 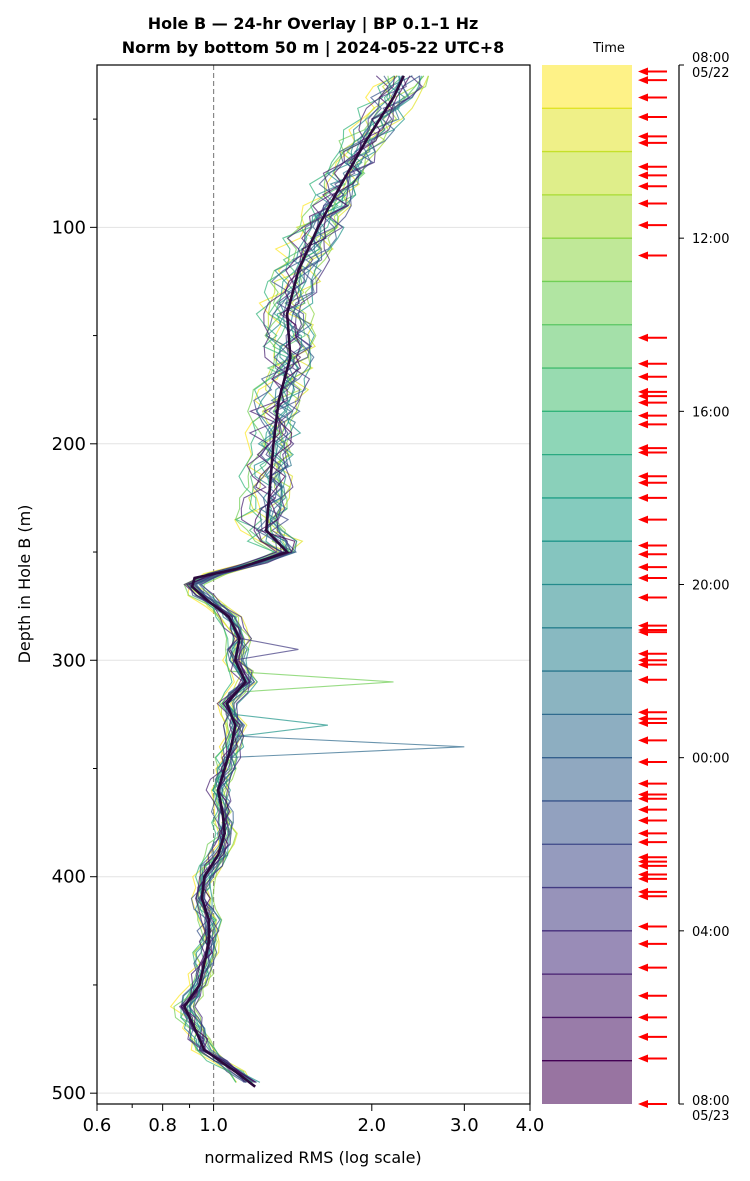 I want to click on time-tick-label-2: 16:00, so click(x=710, y=412).